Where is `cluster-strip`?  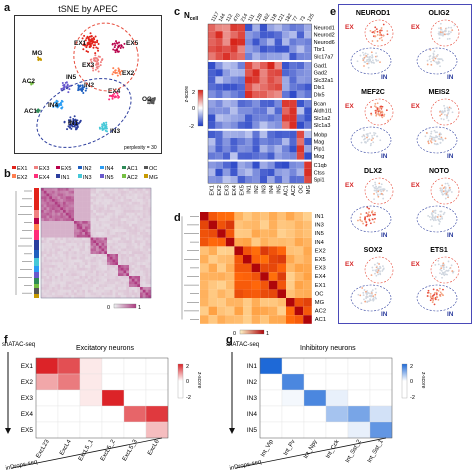 cluster-strip is located at coordinates (36, 262).